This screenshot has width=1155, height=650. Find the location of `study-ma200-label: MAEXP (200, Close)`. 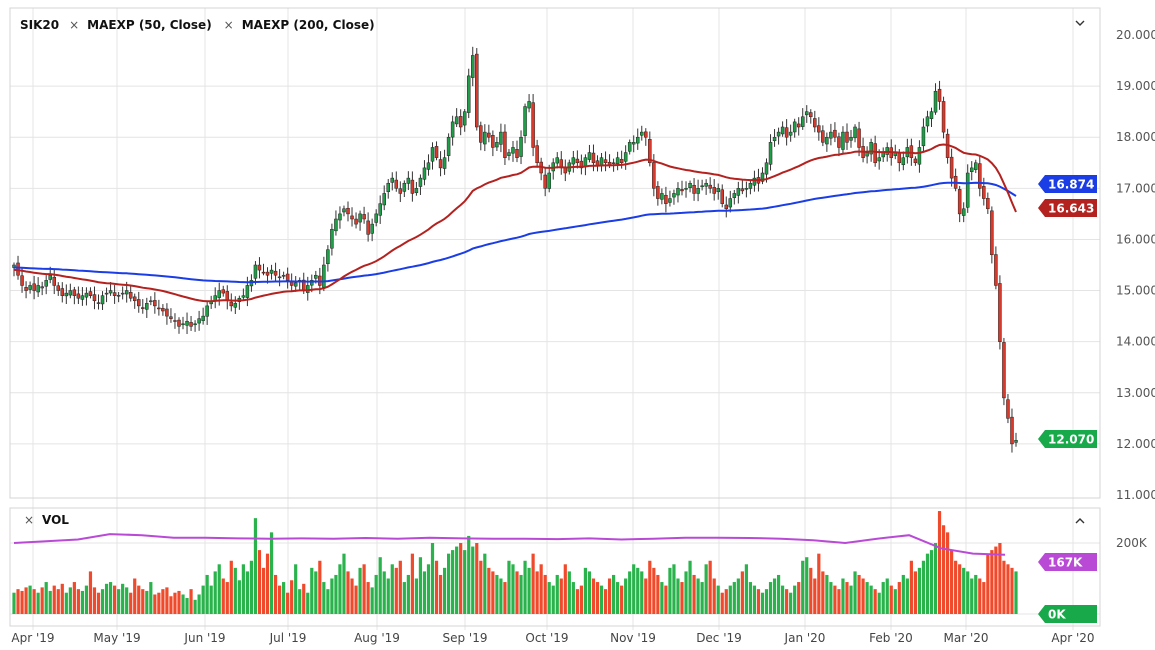

study-ma200-label: MAEXP (200, Close) is located at coordinates (308, 25).